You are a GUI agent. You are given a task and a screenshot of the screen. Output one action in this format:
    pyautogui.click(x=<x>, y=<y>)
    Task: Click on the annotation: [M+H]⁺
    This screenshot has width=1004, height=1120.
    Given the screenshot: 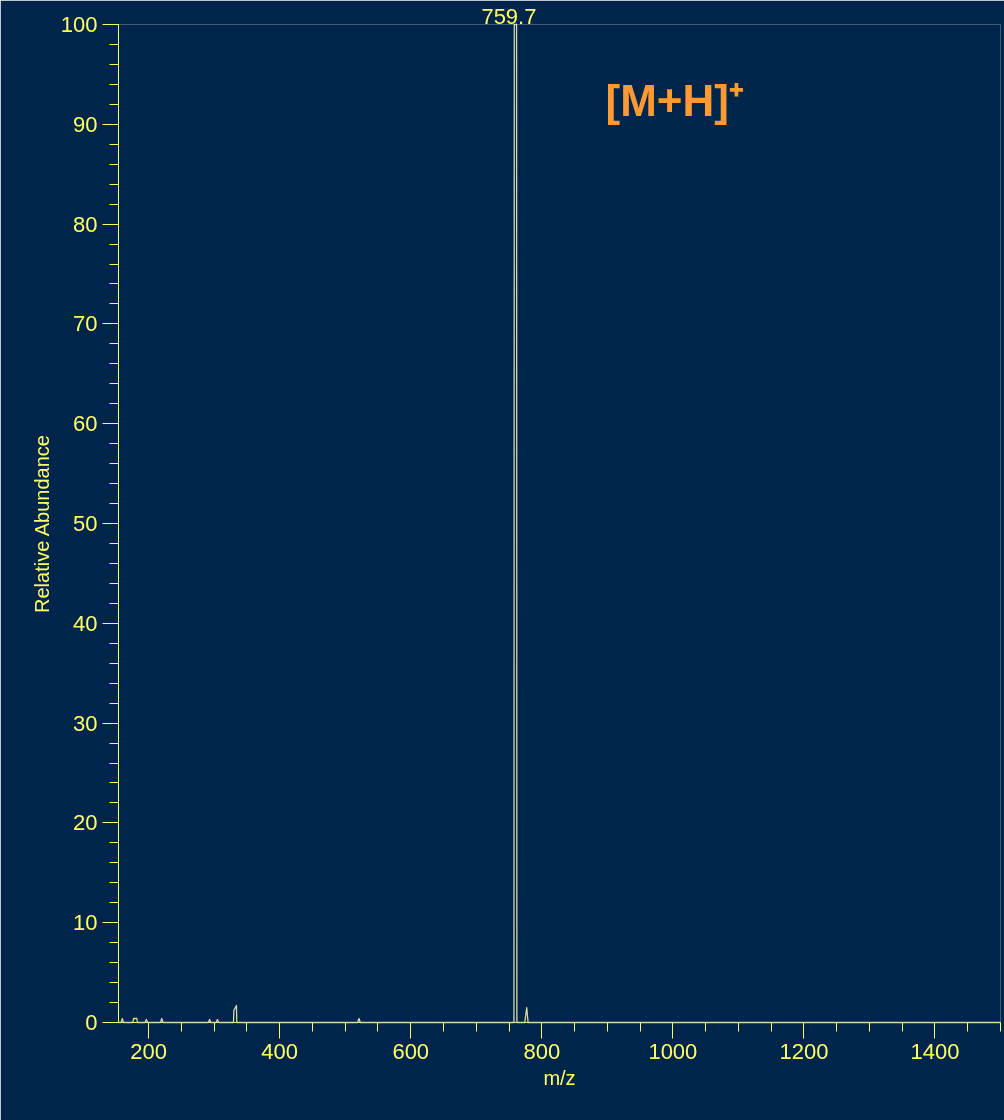 What is the action you would take?
    pyautogui.click(x=674, y=100)
    